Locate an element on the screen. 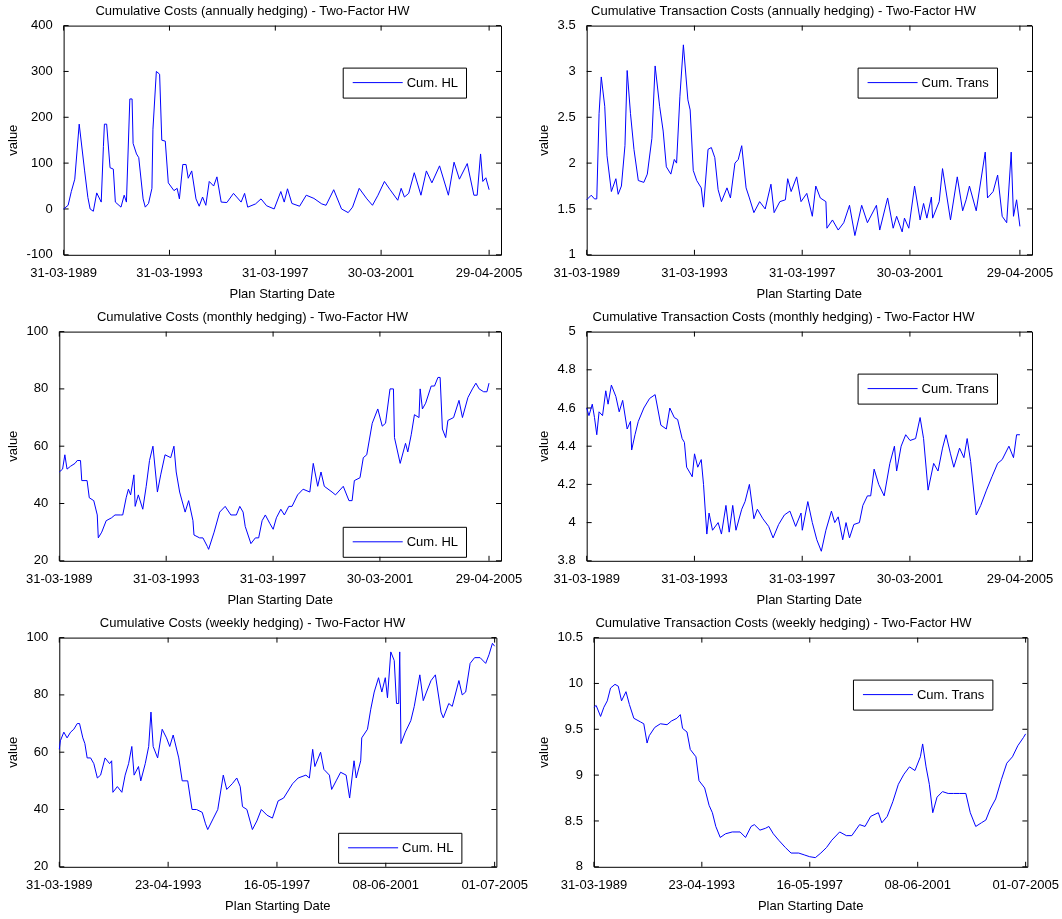  y-tick-label: 10 is located at coordinates (575, 683).